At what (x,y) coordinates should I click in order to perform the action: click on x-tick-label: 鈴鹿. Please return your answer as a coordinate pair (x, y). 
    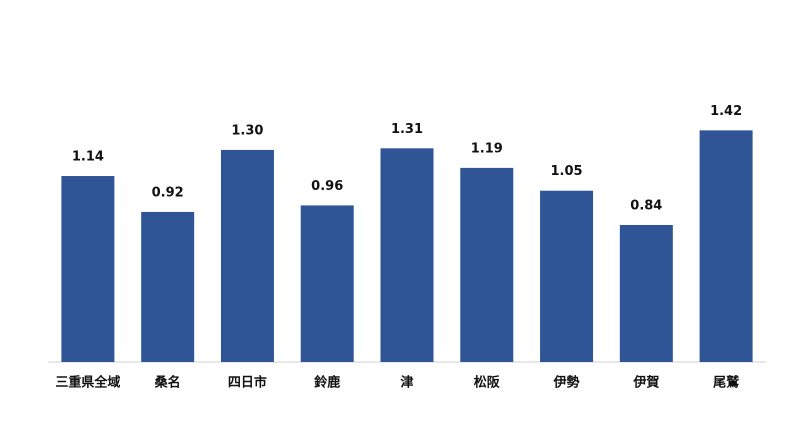
    Looking at the image, I should click on (327, 383).